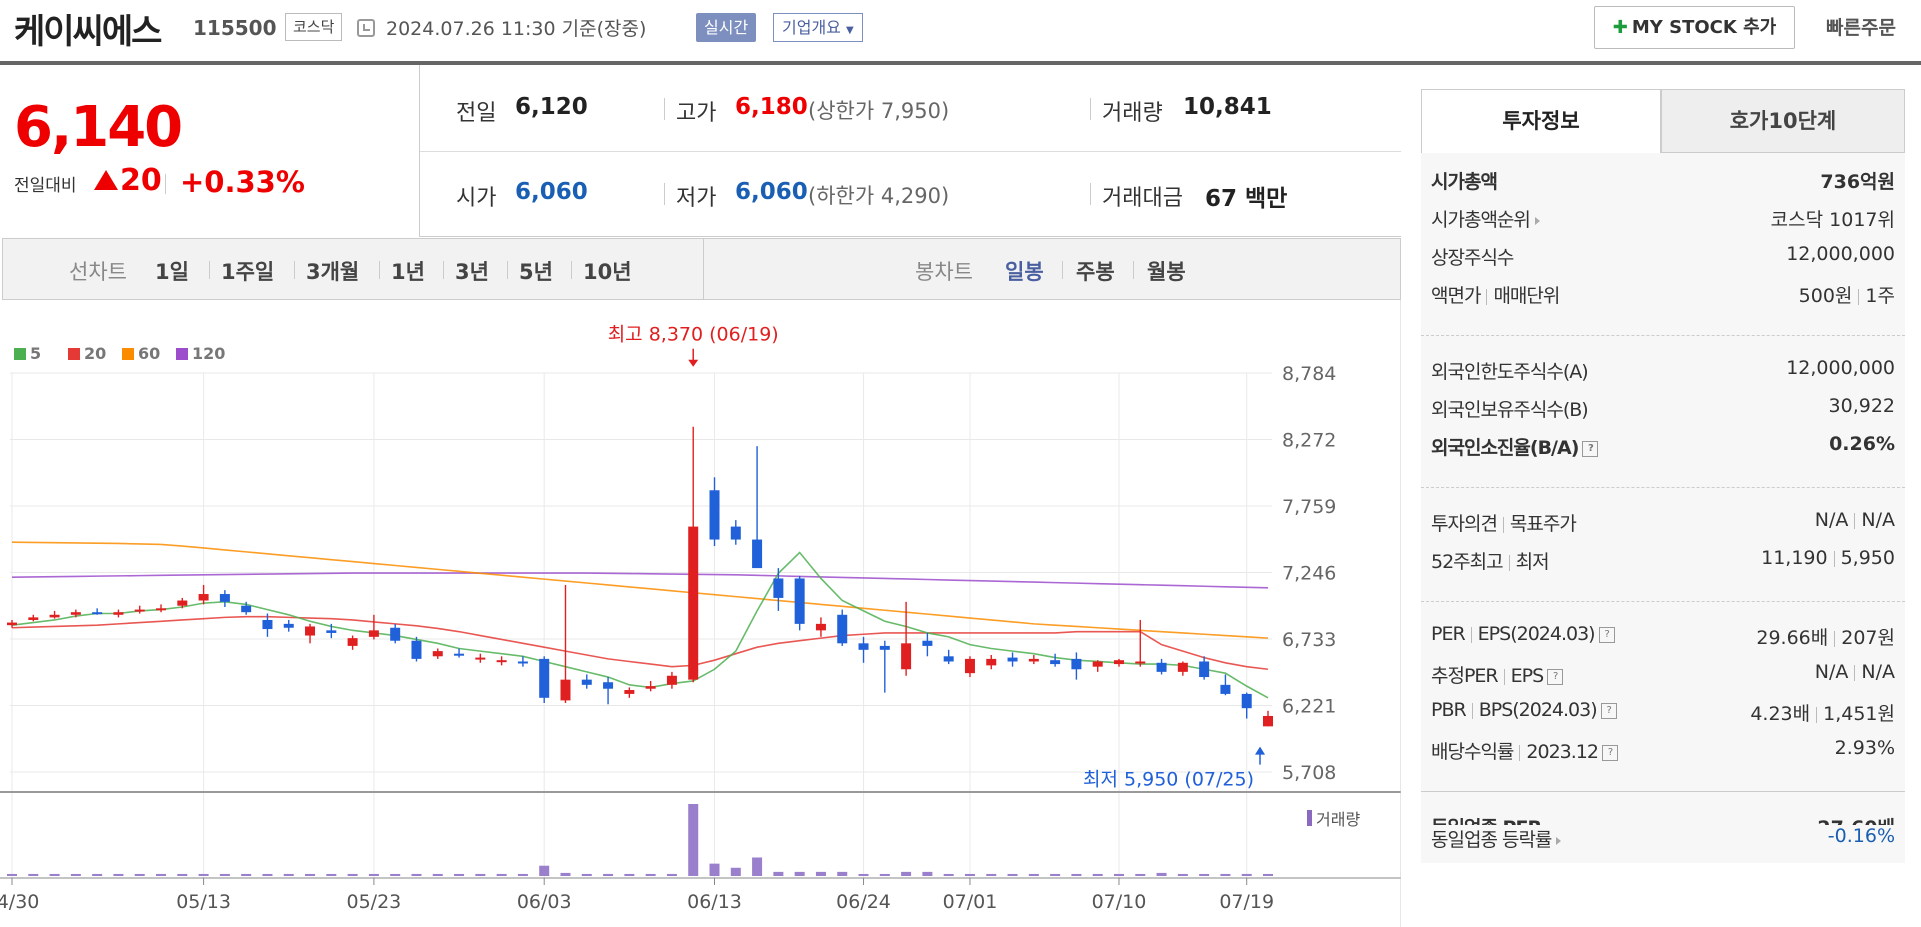  I want to click on header-divider, so click(960, 63).